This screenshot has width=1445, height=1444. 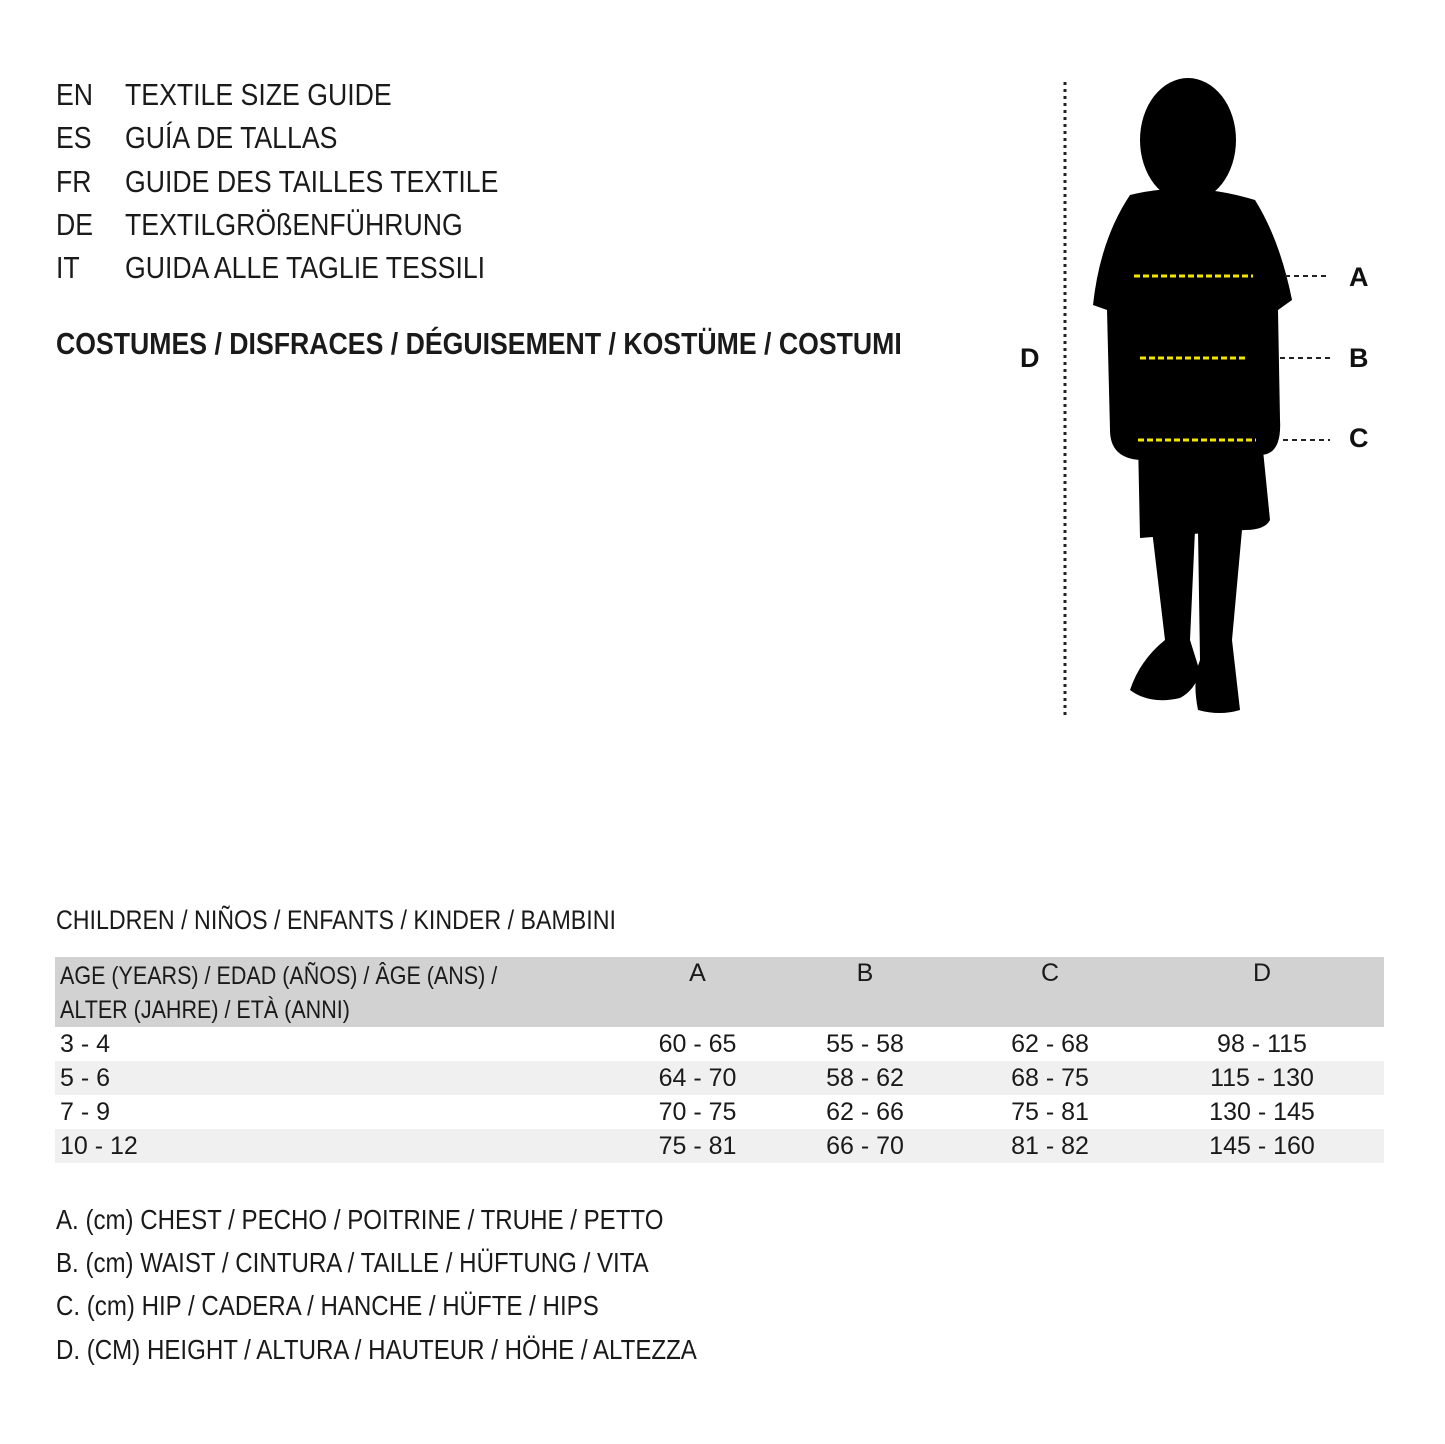 What do you see at coordinates (1050, 1043) in the screenshot?
I see `cell-c: 62 - 68` at bounding box center [1050, 1043].